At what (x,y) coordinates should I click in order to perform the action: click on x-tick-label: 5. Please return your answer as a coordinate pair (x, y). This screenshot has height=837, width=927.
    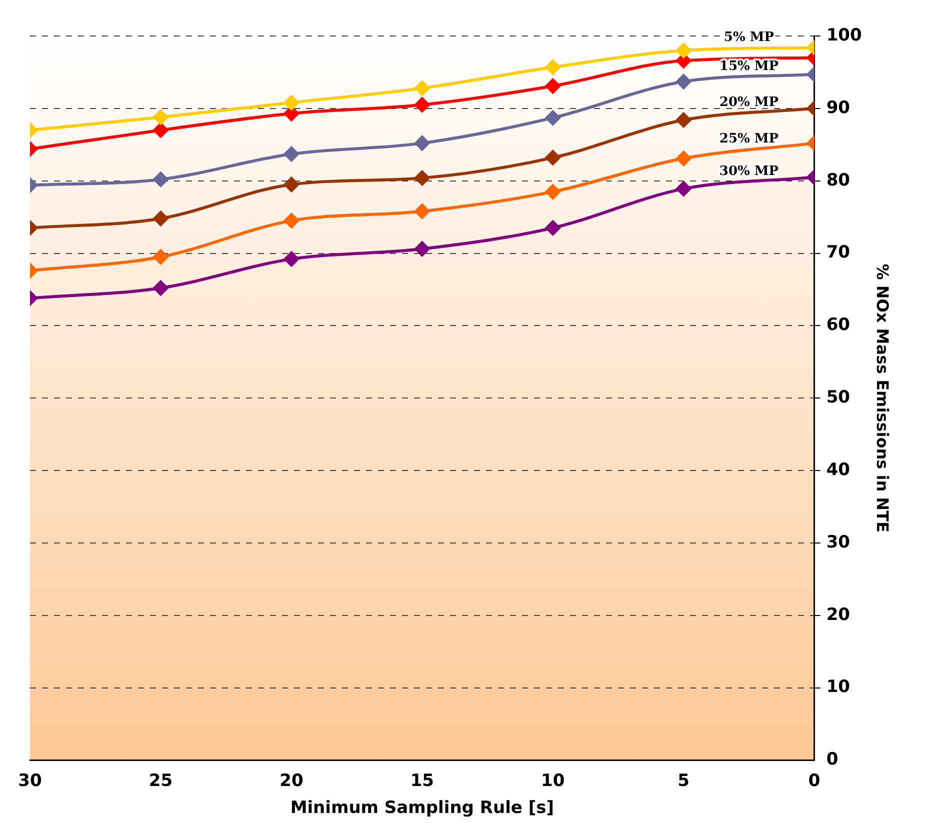
    Looking at the image, I should click on (684, 780).